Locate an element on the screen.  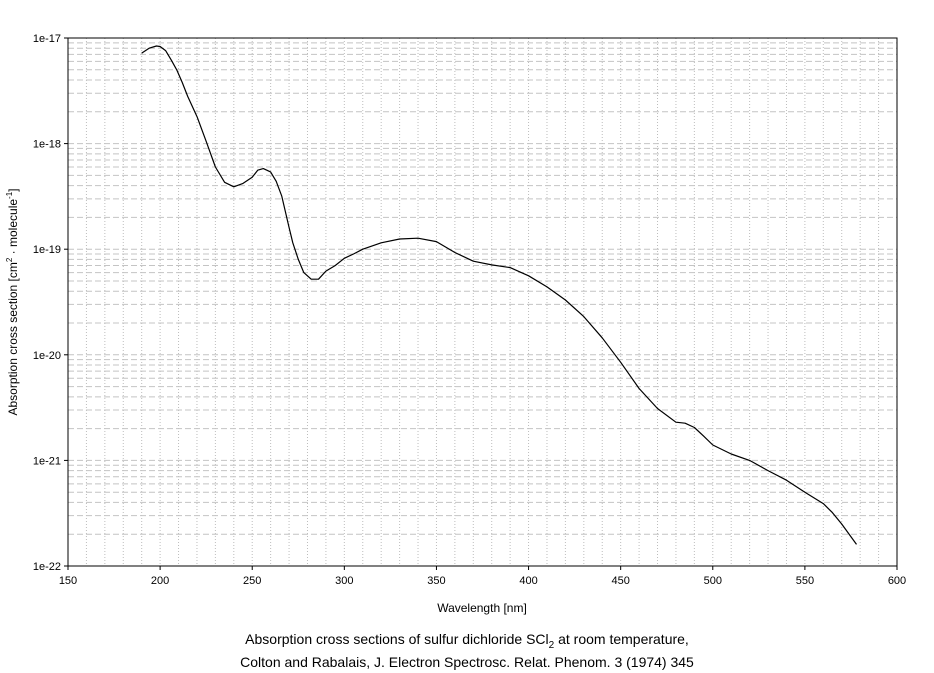
x-tick-label: 550 is located at coordinates (805, 581).